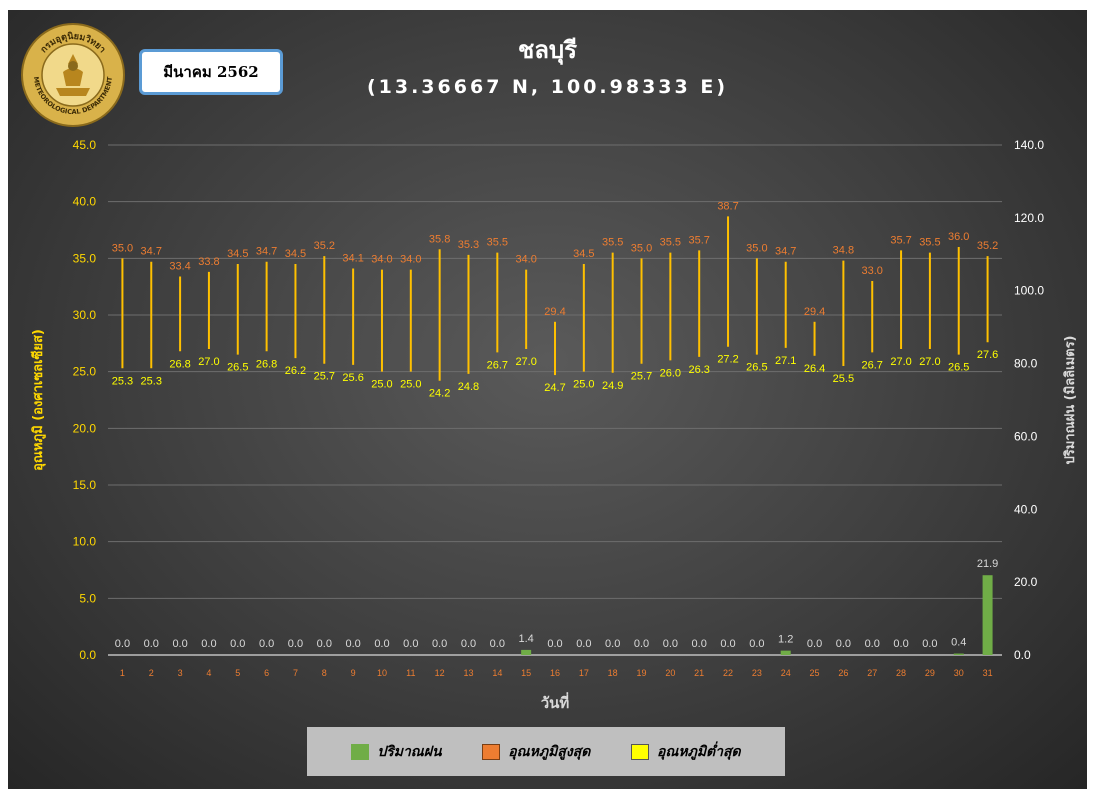  Describe the element at coordinates (468, 245) in the screenshot. I see `max-temp-label: 35.3` at that location.